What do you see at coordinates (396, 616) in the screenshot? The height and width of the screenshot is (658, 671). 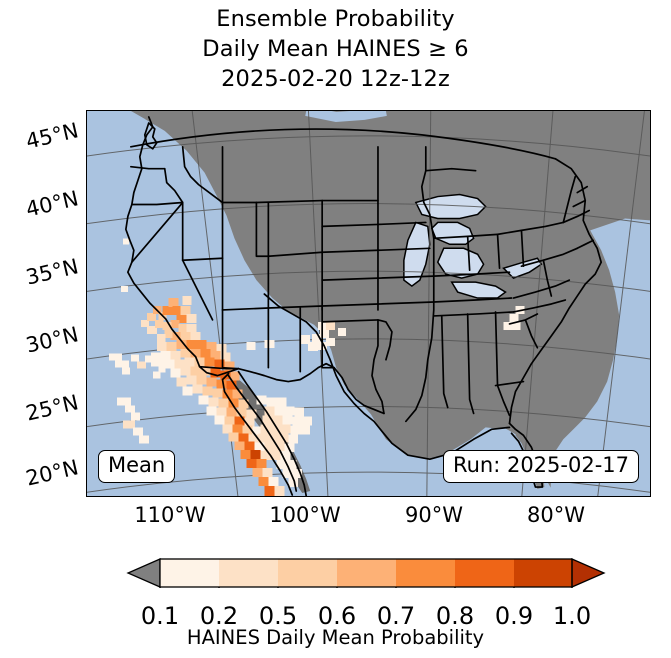 I see `colorbar-tick-label-5: 0.7` at bounding box center [396, 616].